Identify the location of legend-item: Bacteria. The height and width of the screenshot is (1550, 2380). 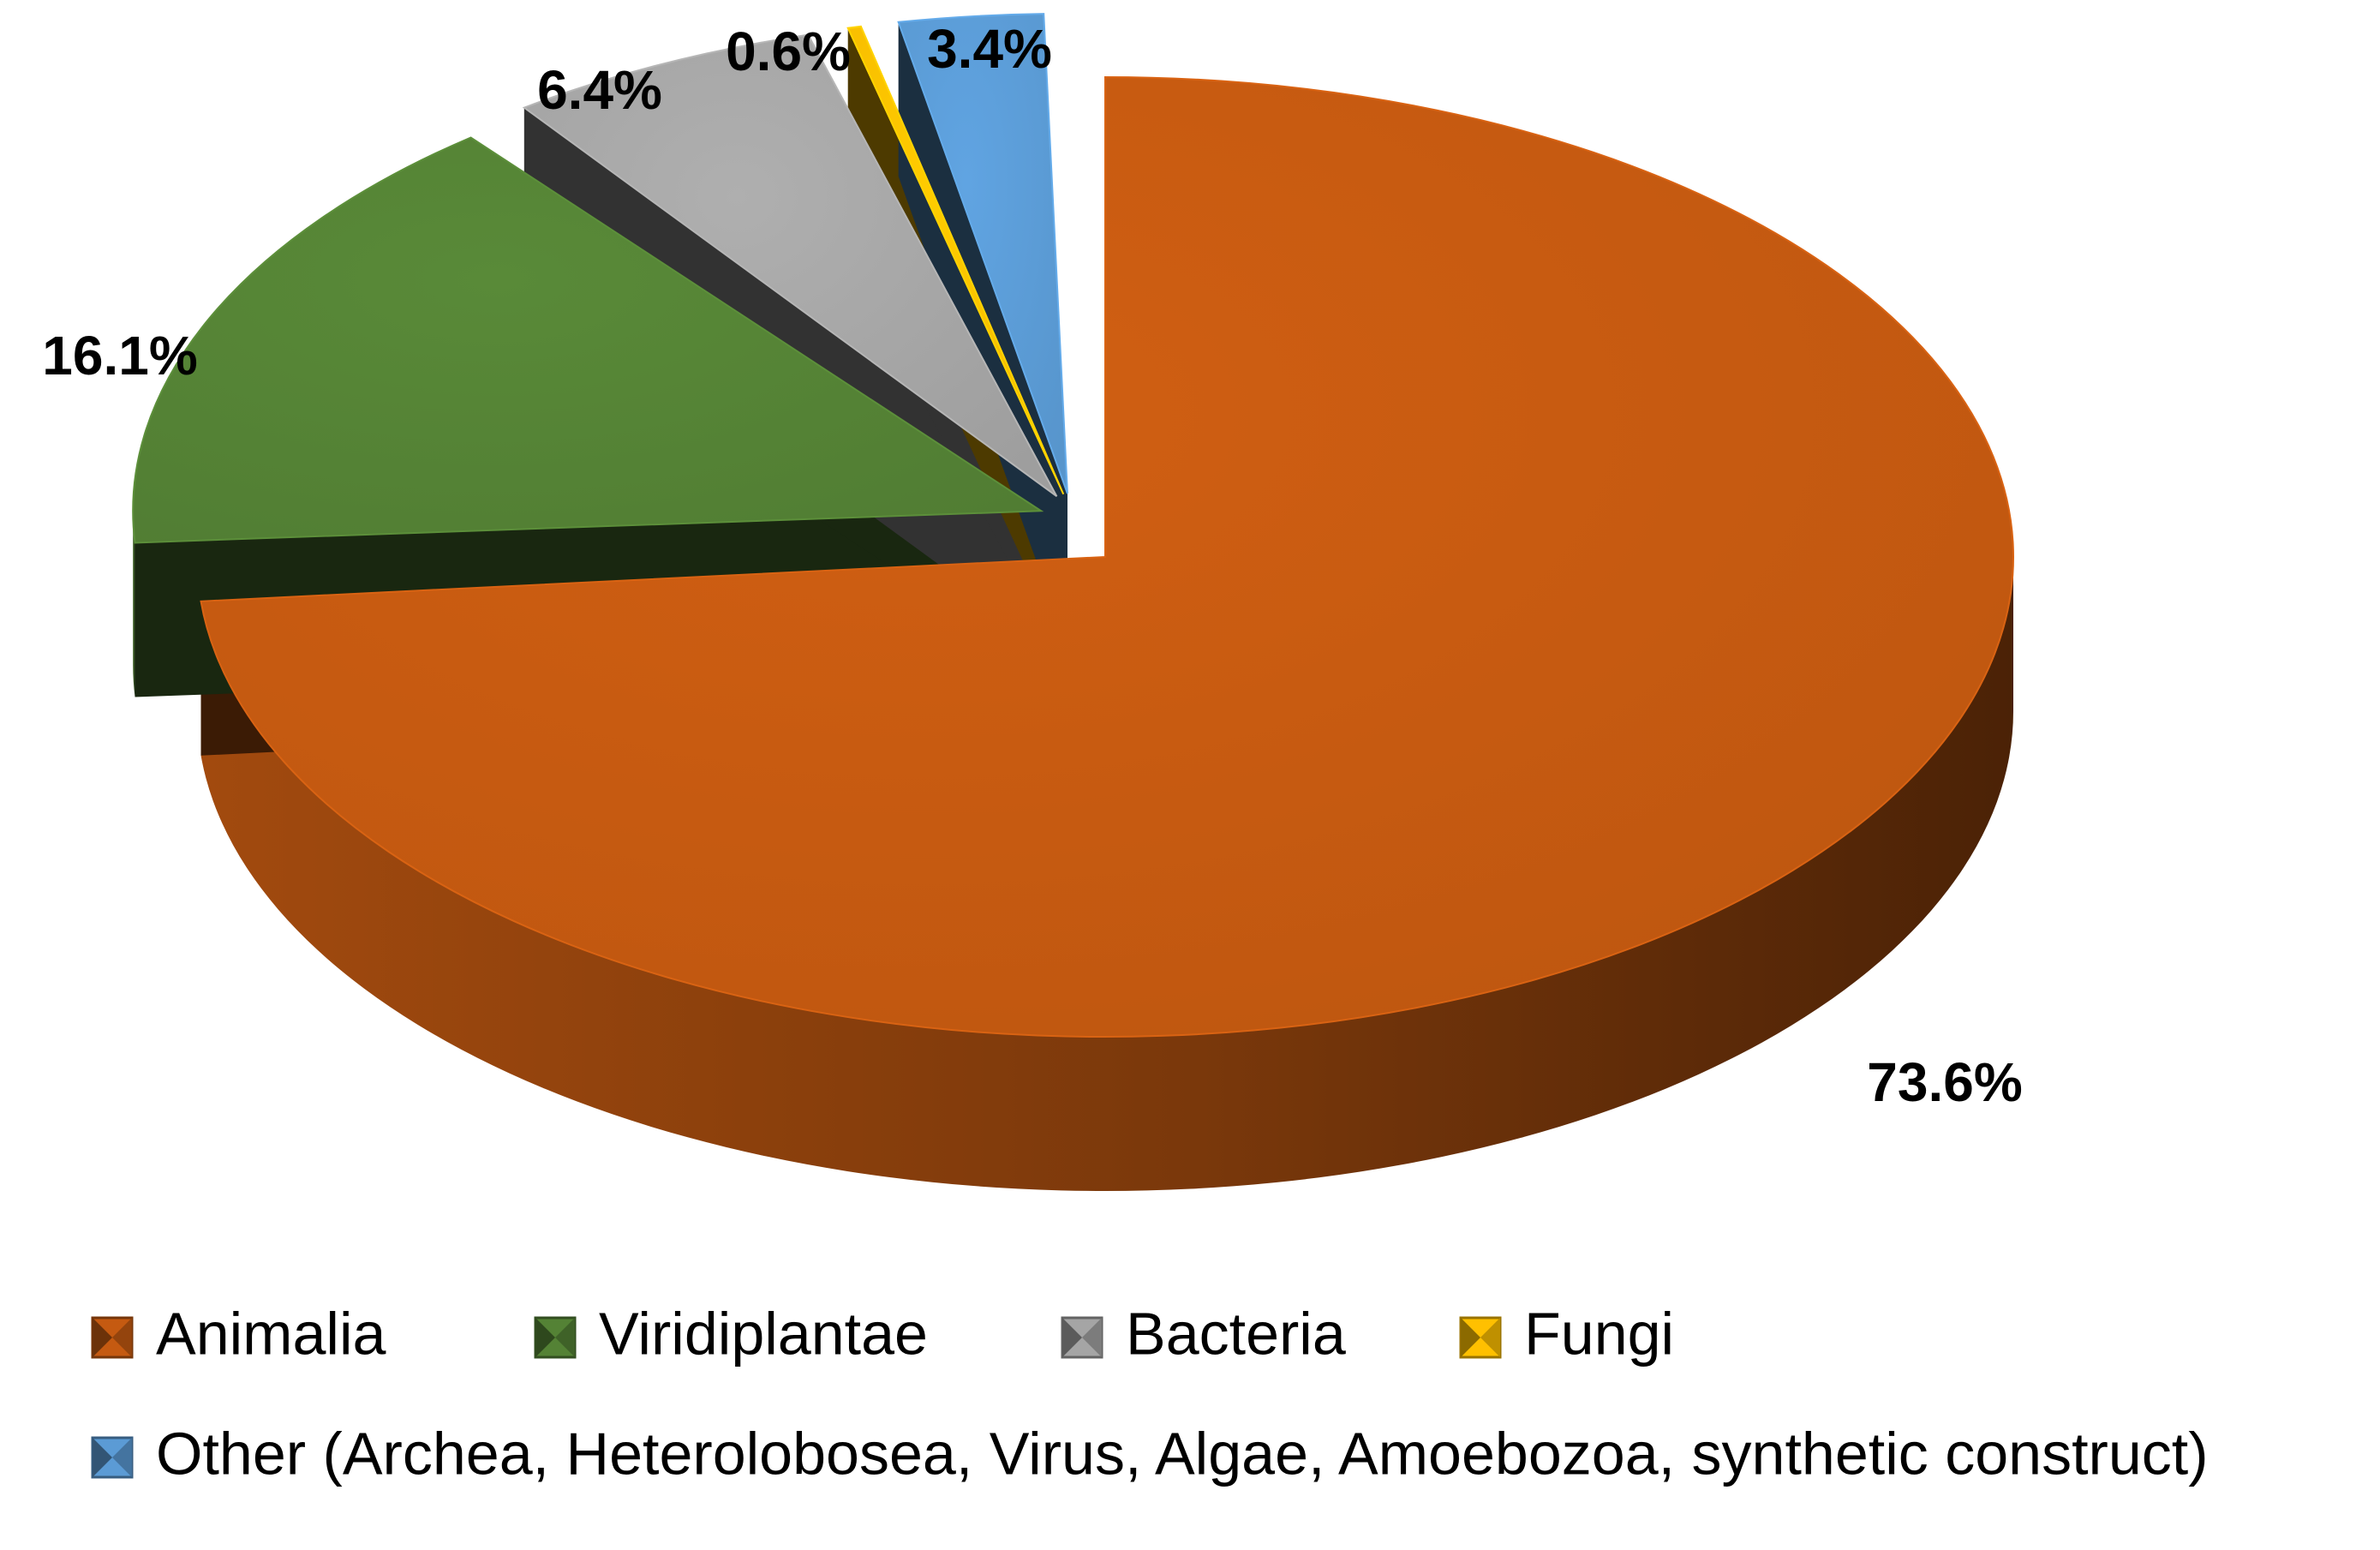
(1203, 1333).